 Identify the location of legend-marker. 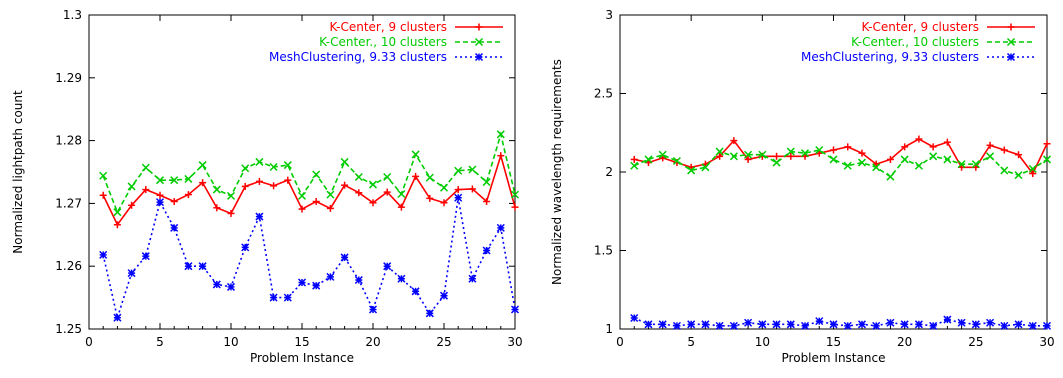
(1011, 27).